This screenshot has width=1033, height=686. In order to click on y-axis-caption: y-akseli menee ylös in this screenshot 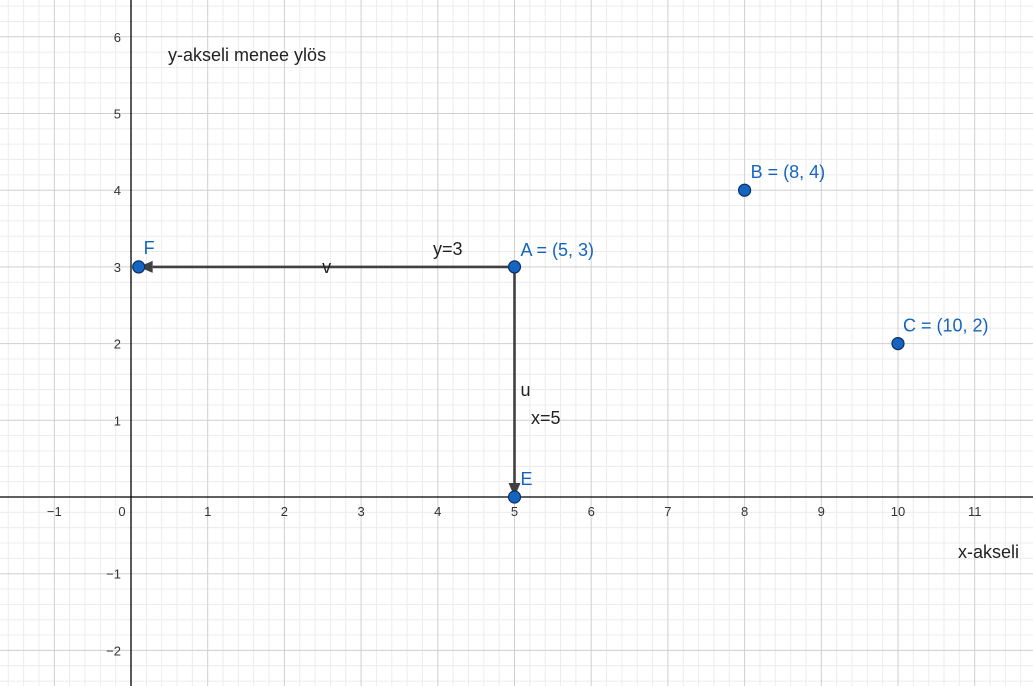, I will do `click(247, 55)`.